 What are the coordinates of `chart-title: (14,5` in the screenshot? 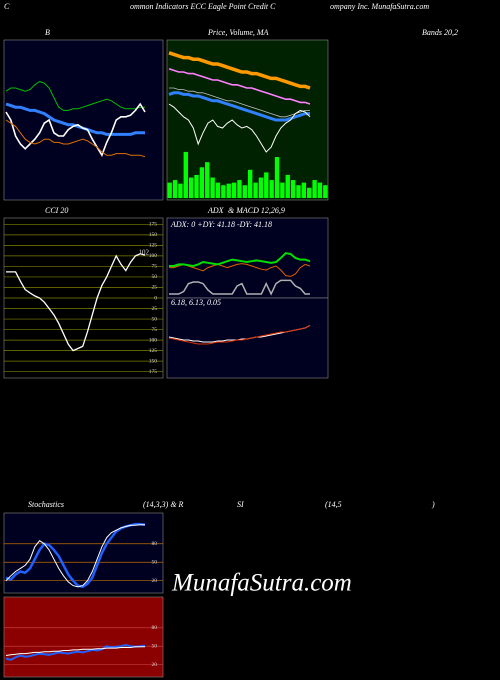 It's located at (333, 504).